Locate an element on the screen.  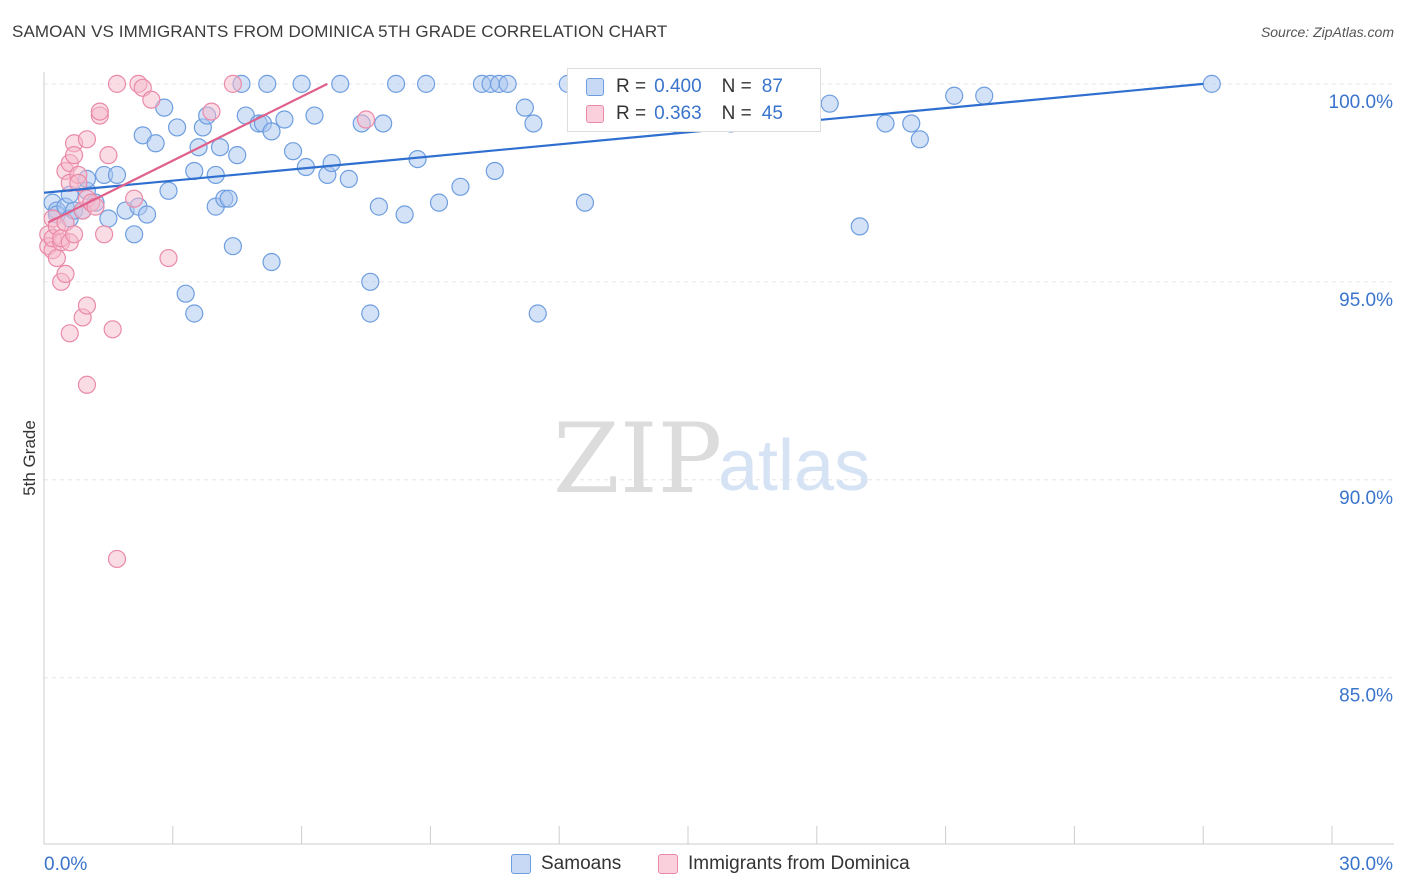
y-tick-label: 100.0% is located at coordinates (1361, 102).